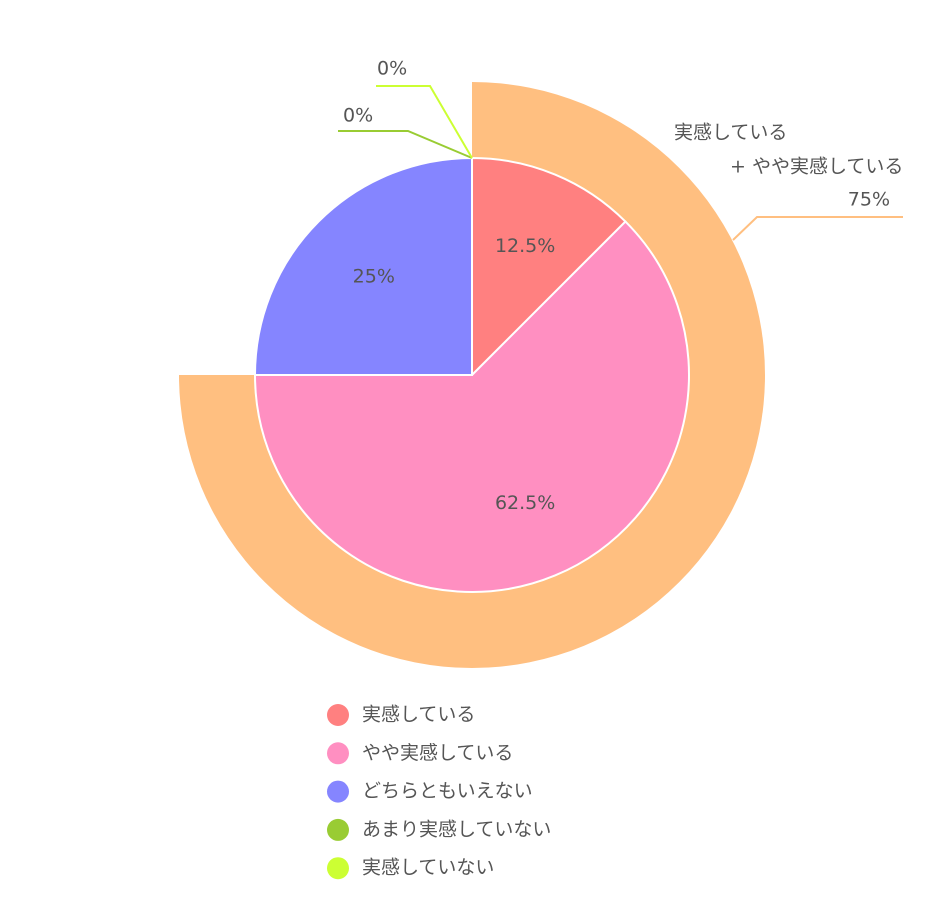 This screenshot has height=919, width=945. Describe the element at coordinates (428, 868) in the screenshot. I see `legend-label: 実感していない` at that location.